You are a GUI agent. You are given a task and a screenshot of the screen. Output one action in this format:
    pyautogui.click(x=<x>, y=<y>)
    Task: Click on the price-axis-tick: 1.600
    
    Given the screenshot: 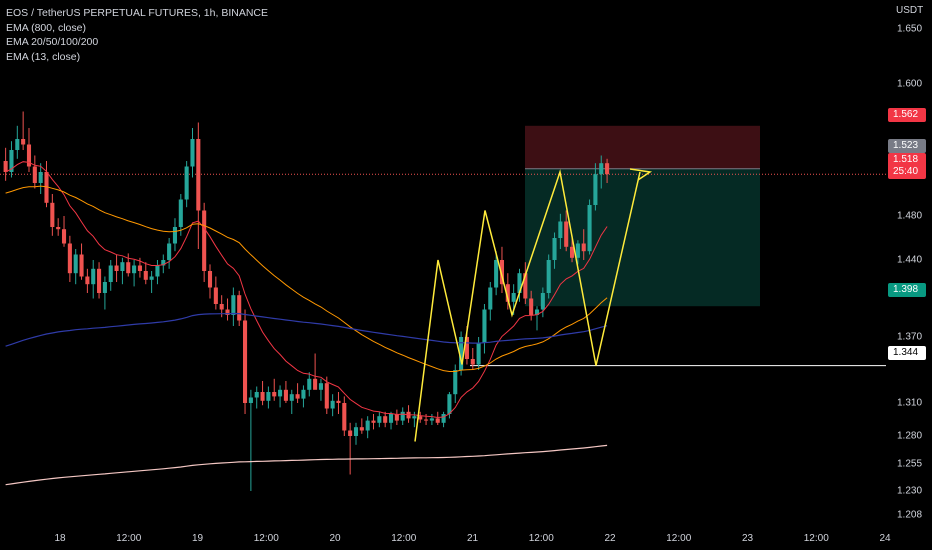 What is the action you would take?
    pyautogui.click(x=910, y=84)
    